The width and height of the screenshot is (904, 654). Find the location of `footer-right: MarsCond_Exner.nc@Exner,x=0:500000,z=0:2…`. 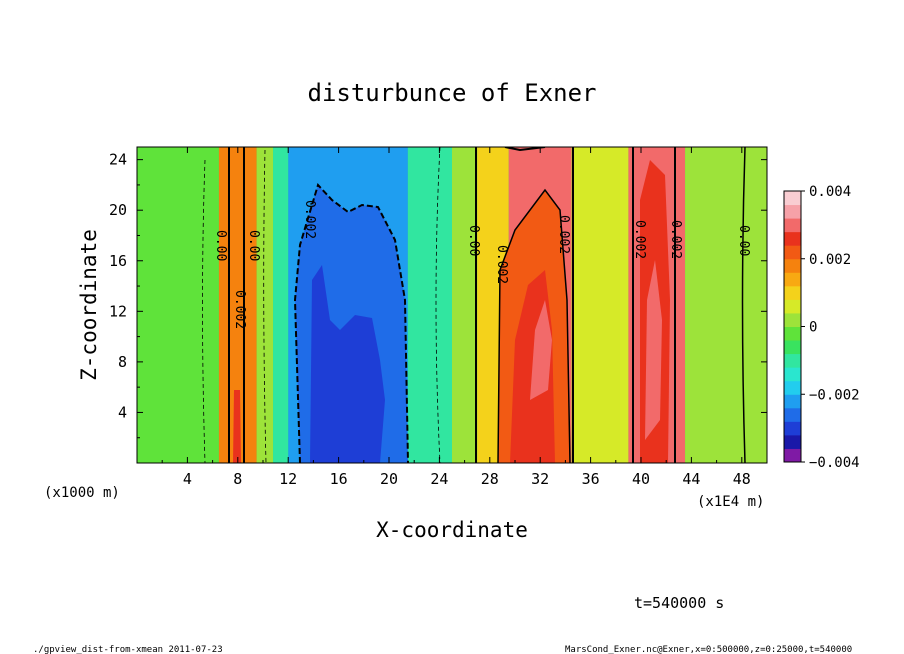

footer-right: MarsCond_Exner.nc@Exner,x=0:500000,z=0:2… is located at coordinates (708, 649).